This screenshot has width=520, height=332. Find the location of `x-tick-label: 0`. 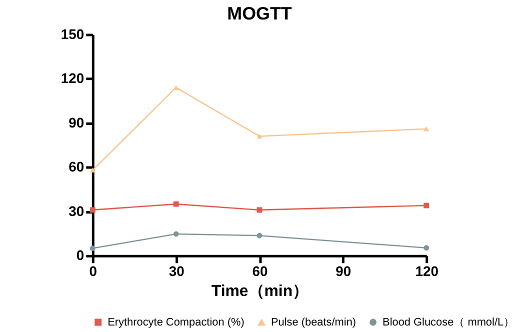

x-tick-label: 0 is located at coordinates (93, 271).